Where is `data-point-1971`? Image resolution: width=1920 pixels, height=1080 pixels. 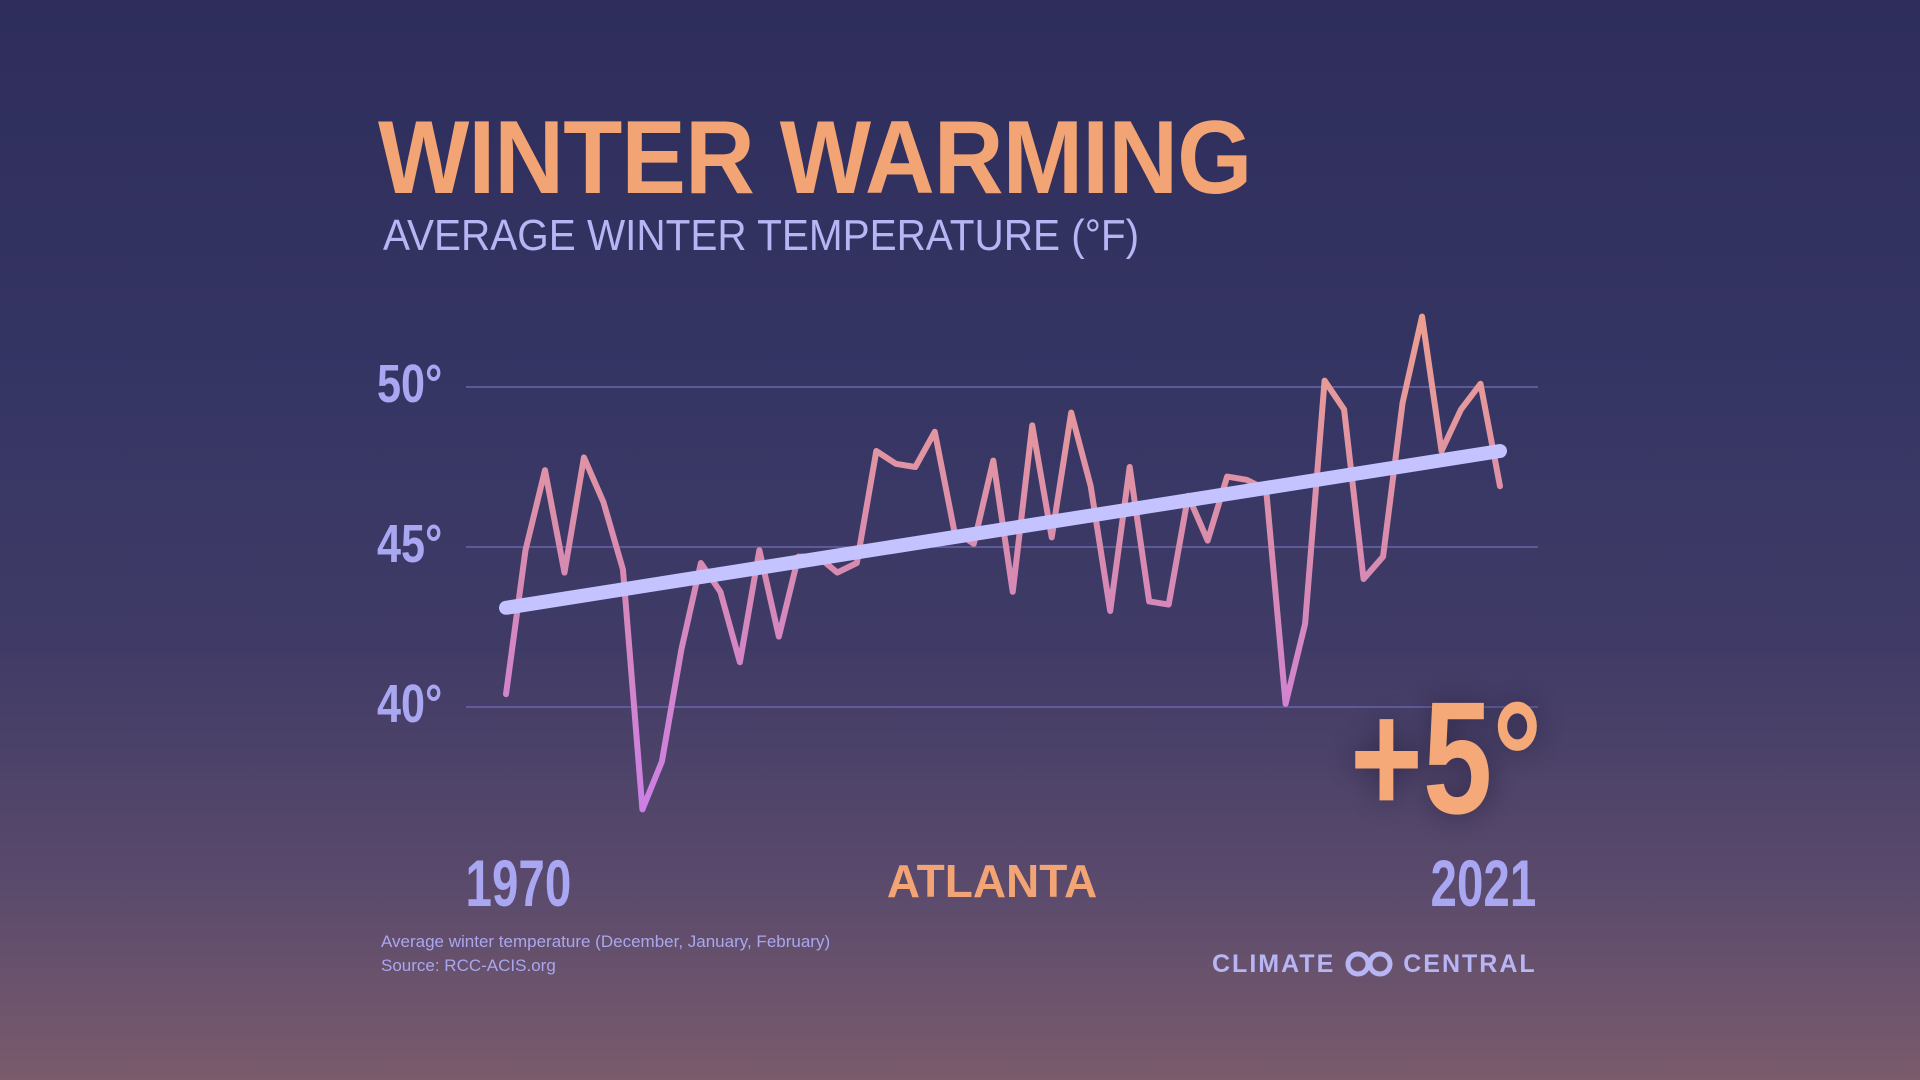
data-point-1971 is located at coordinates (525, 550).